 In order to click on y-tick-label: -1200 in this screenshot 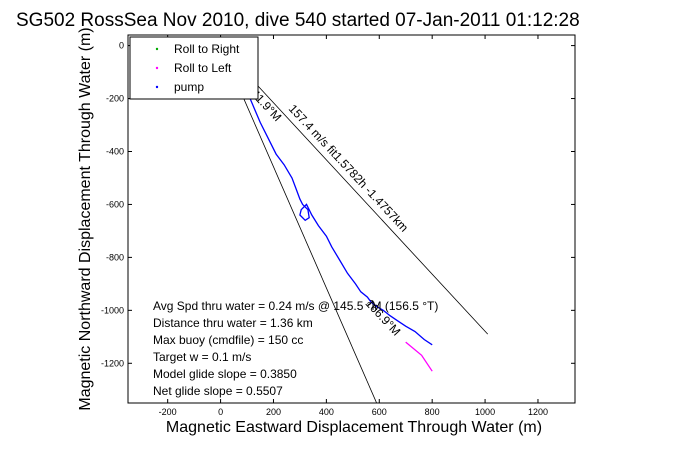, I will do `click(112, 363)`.